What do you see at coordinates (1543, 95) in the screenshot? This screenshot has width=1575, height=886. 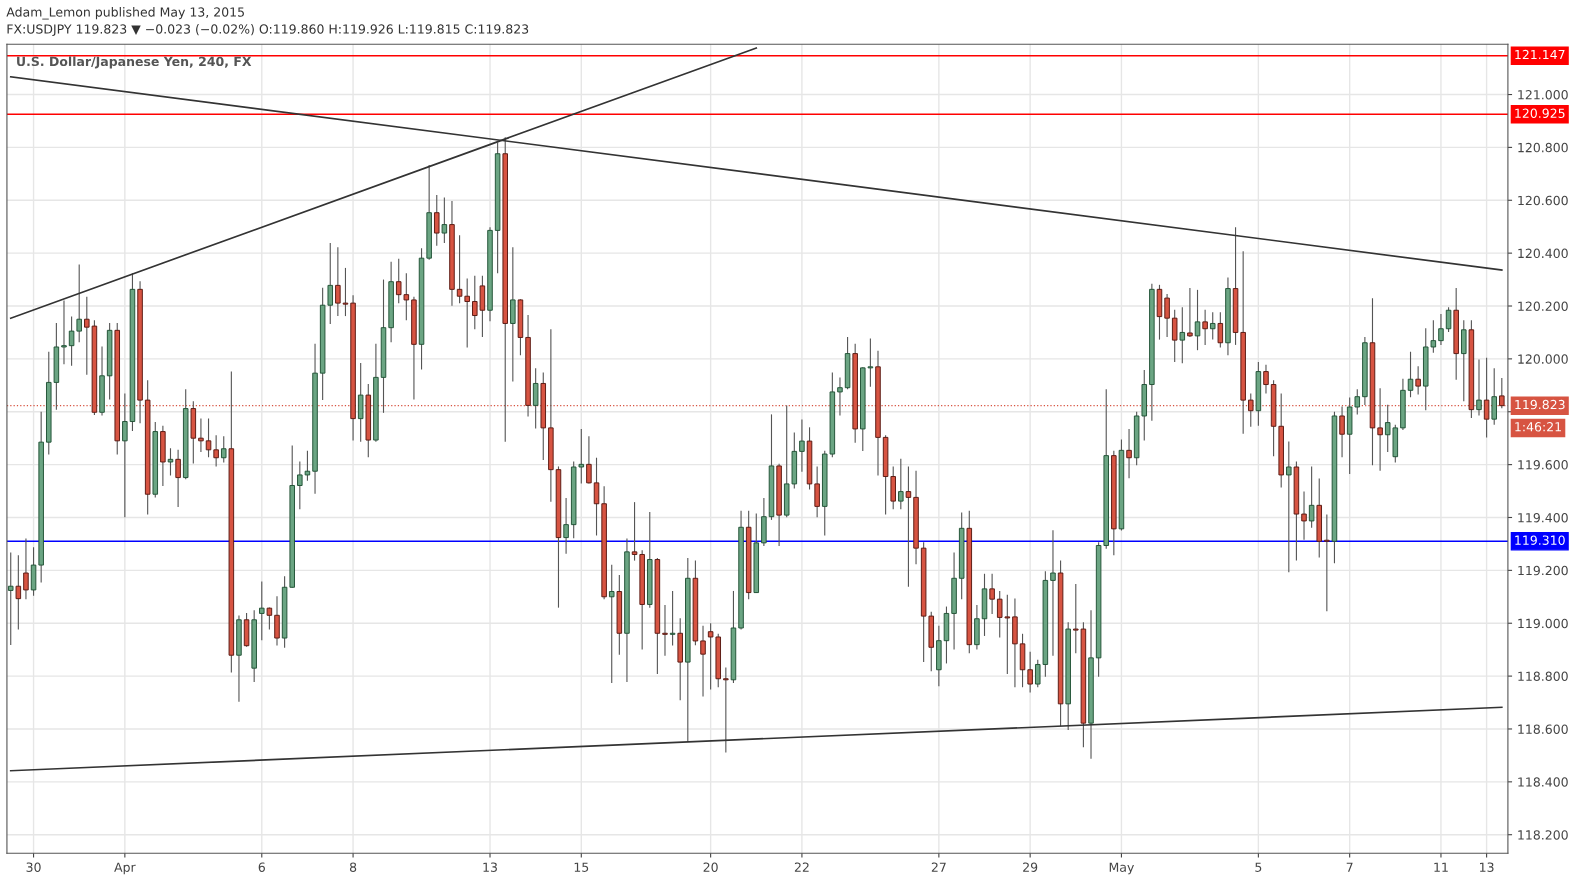 I see `y-tick-label: 121.000` at bounding box center [1543, 95].